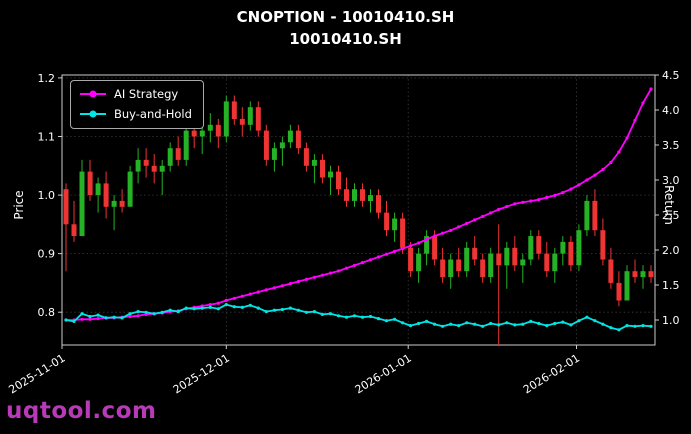  What do you see at coordinates (345, 28) in the screenshot?
I see `title-block: CNOPTION - 10010410.SH 10010410.SH` at bounding box center [345, 28].